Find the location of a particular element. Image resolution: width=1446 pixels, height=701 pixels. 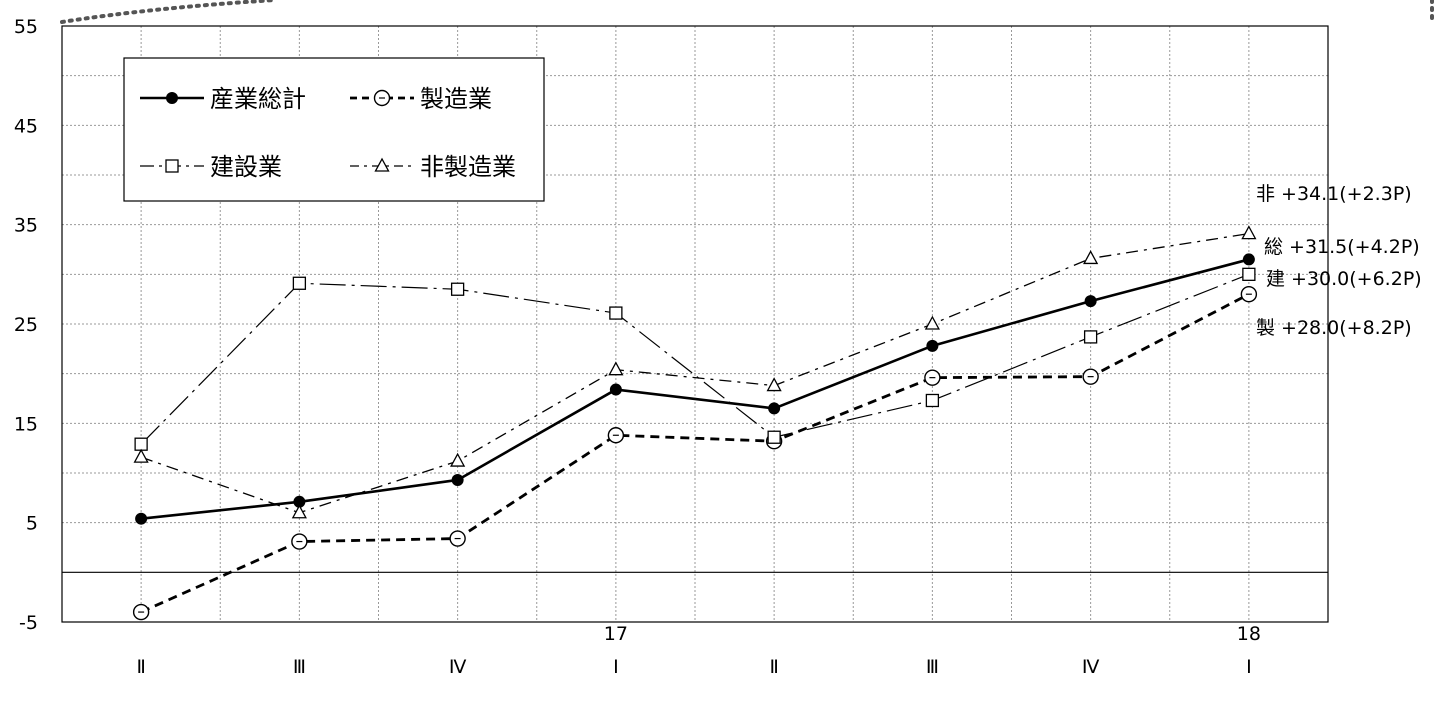

legend-marker-const is located at coordinates (172, 166).